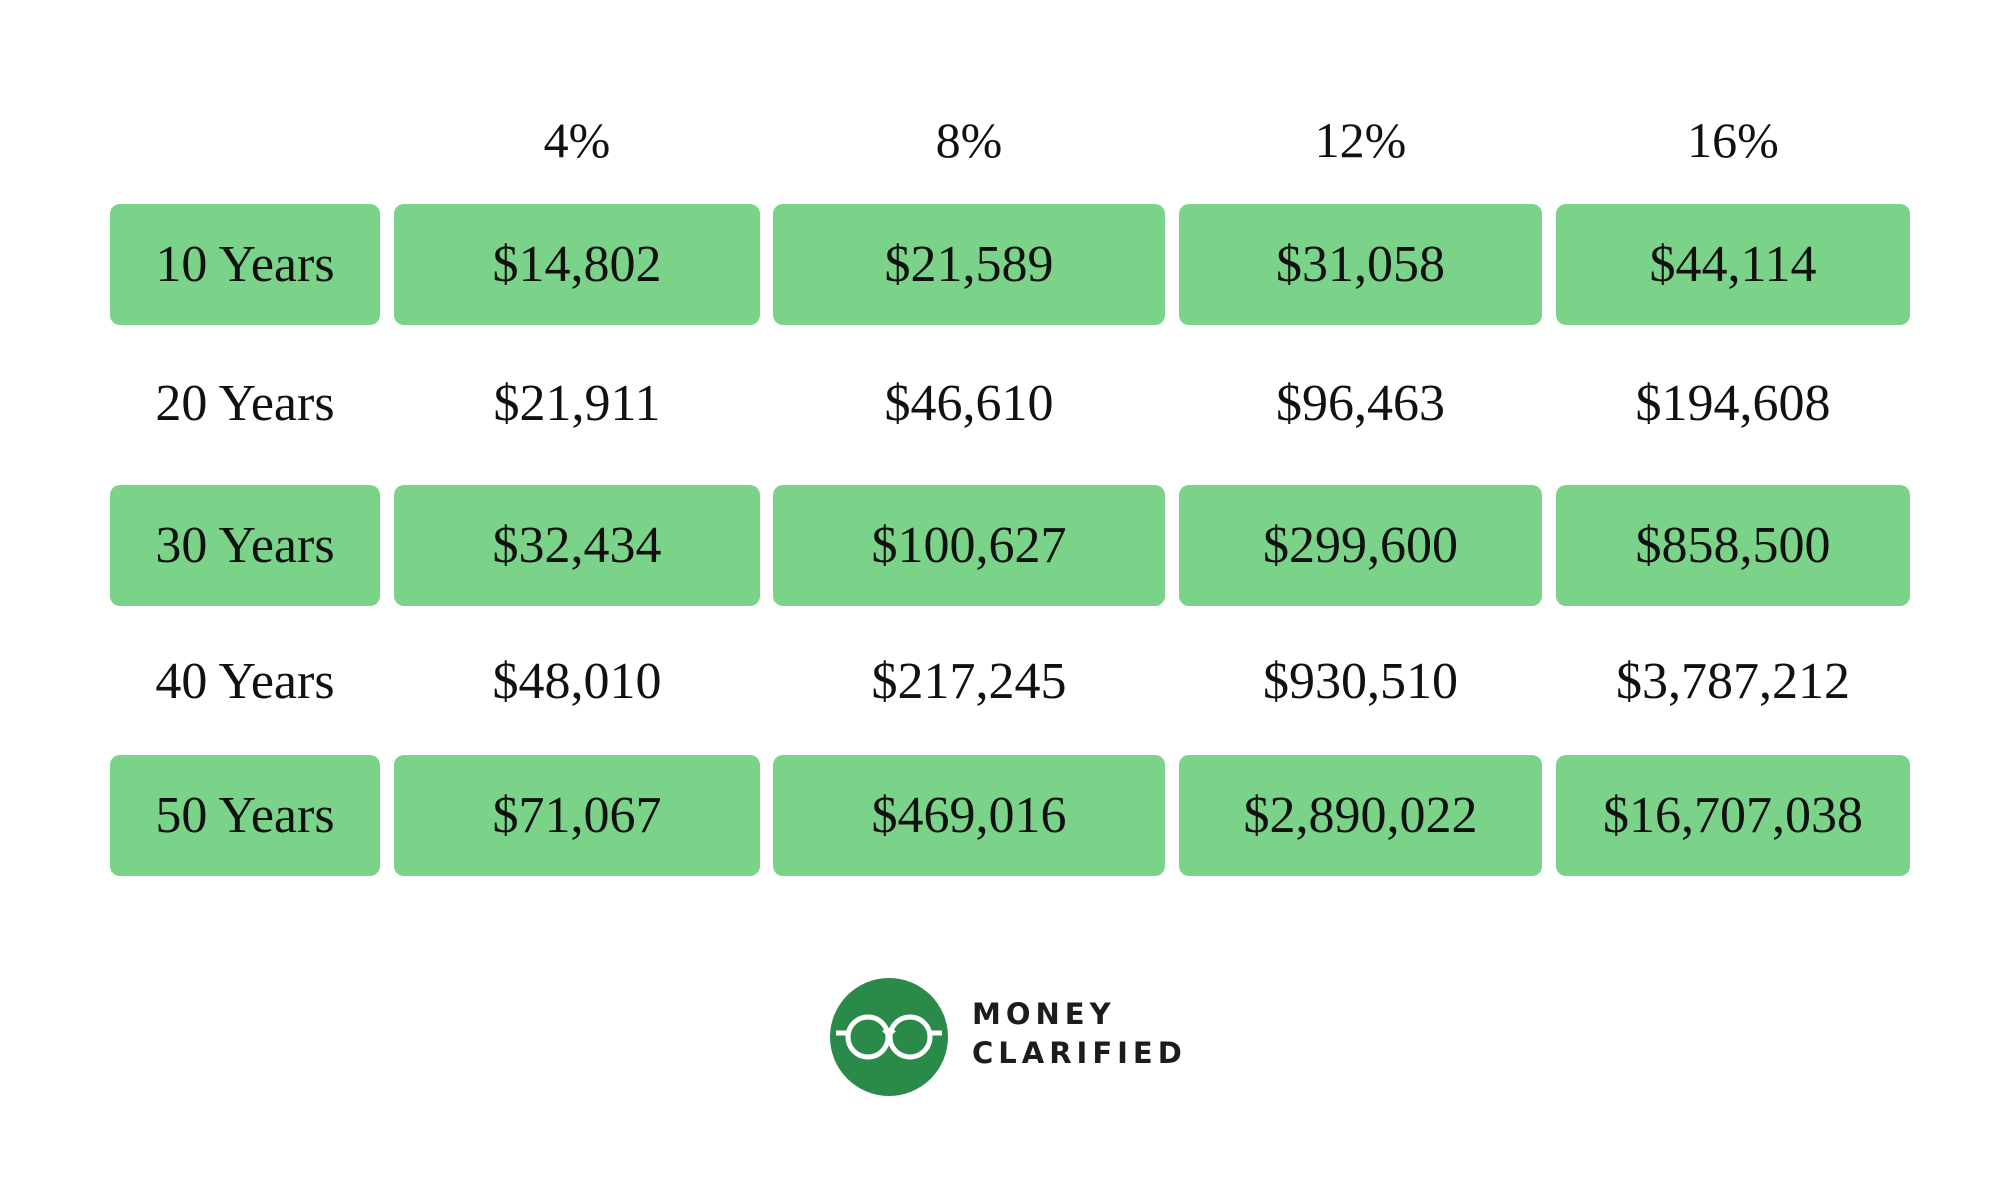  What do you see at coordinates (1360, 403) in the screenshot?
I see `value-cell: $96,463` at bounding box center [1360, 403].